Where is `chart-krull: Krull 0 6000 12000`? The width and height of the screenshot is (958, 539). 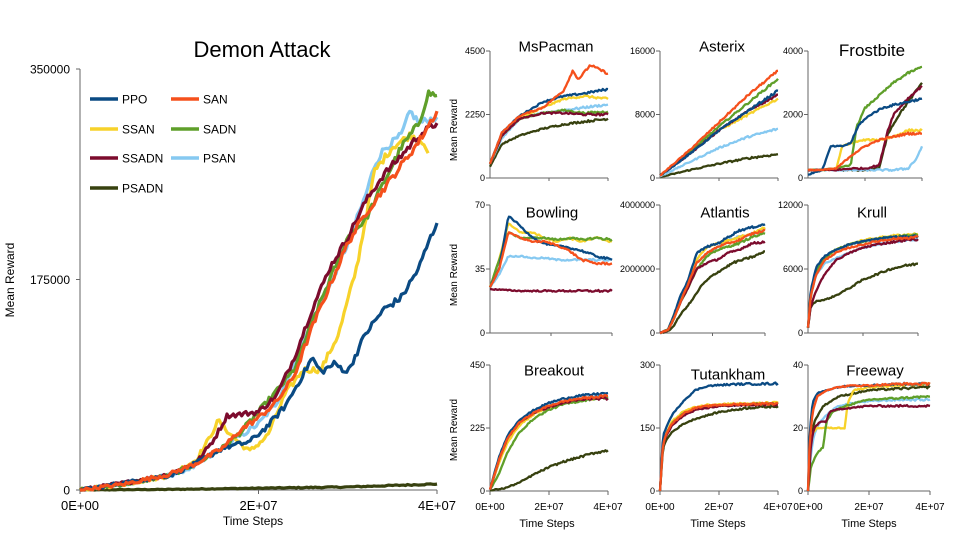
chart-krull: Krull 0 6000 12000 is located at coordinates (848, 269).